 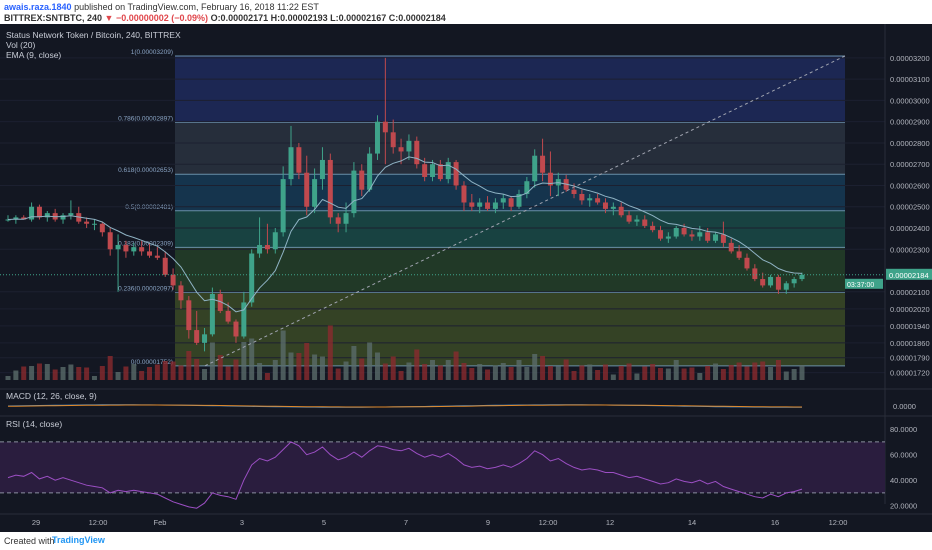 I want to click on time-axis: 29 12:00 Feb 3 5 7 9 12:00 12 14 16 12:00, so click(x=466, y=520).